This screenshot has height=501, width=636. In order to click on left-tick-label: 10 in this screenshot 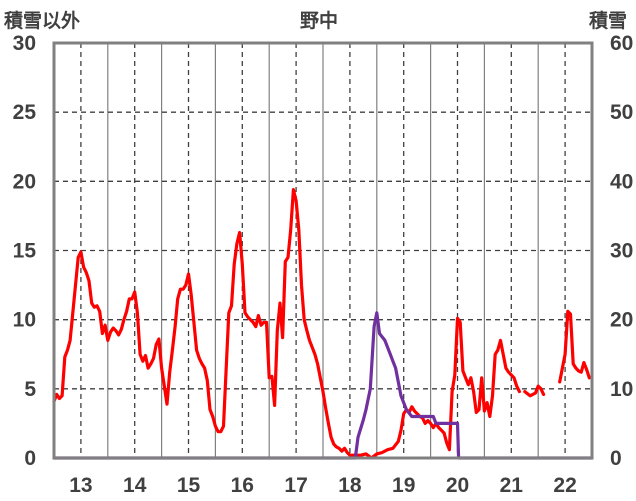, I will do `click(24, 320)`.